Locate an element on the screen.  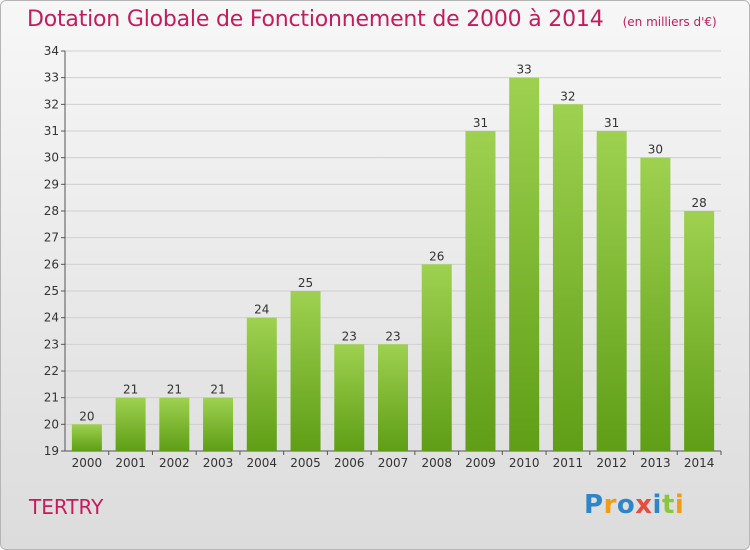
y-tick-label: 34 is located at coordinates (51, 51).